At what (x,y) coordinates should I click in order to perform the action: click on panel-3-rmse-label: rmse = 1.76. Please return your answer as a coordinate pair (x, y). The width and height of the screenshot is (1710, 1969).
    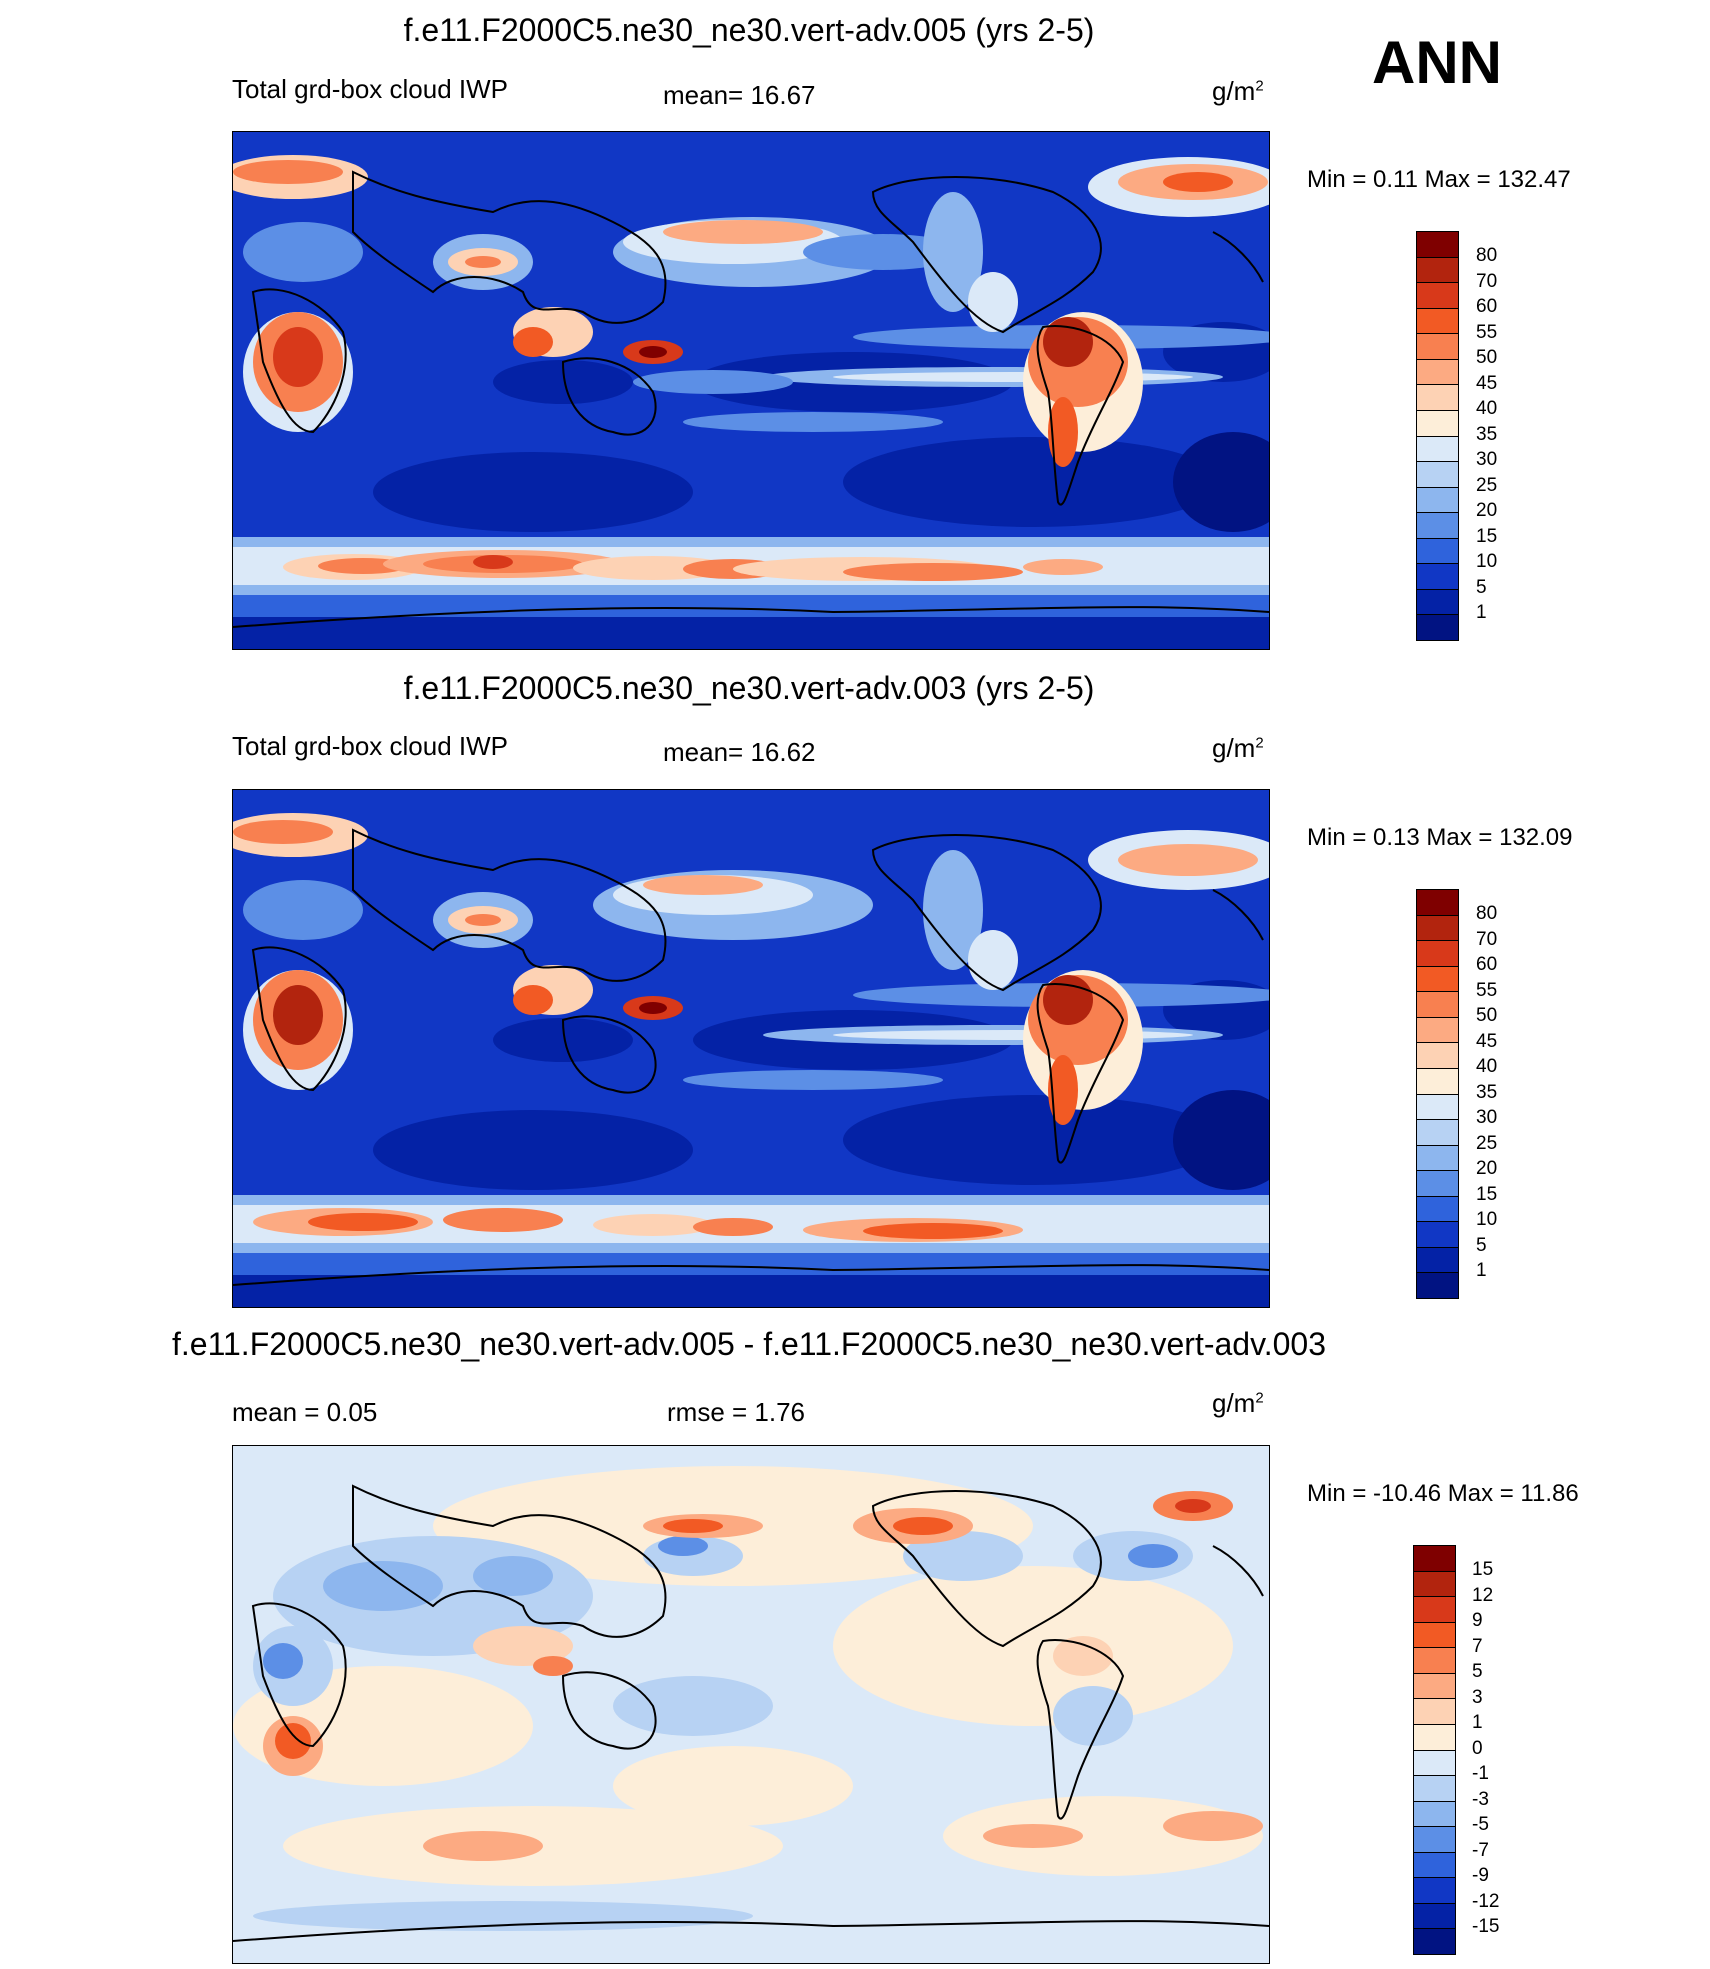
    Looking at the image, I should click on (736, 1412).